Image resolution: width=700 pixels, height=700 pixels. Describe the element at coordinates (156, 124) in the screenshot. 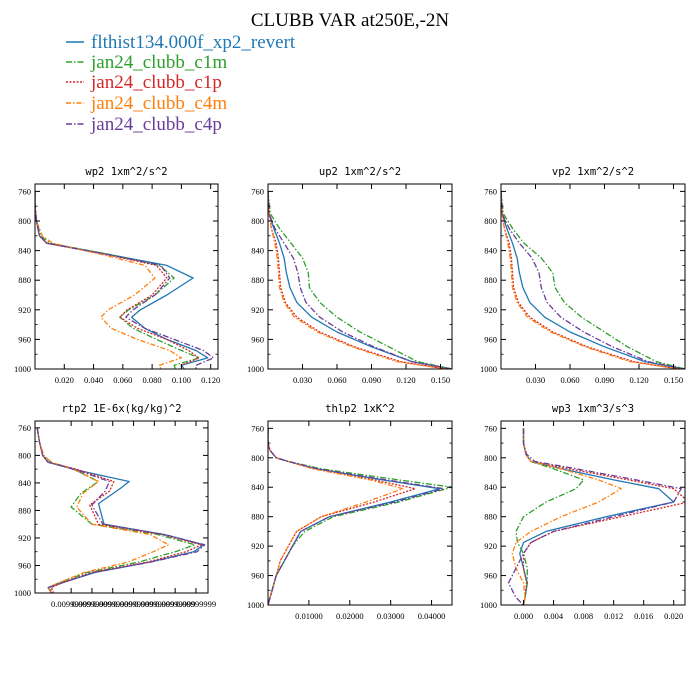

I see `legend-label: jan24_clubb_c4p` at that location.